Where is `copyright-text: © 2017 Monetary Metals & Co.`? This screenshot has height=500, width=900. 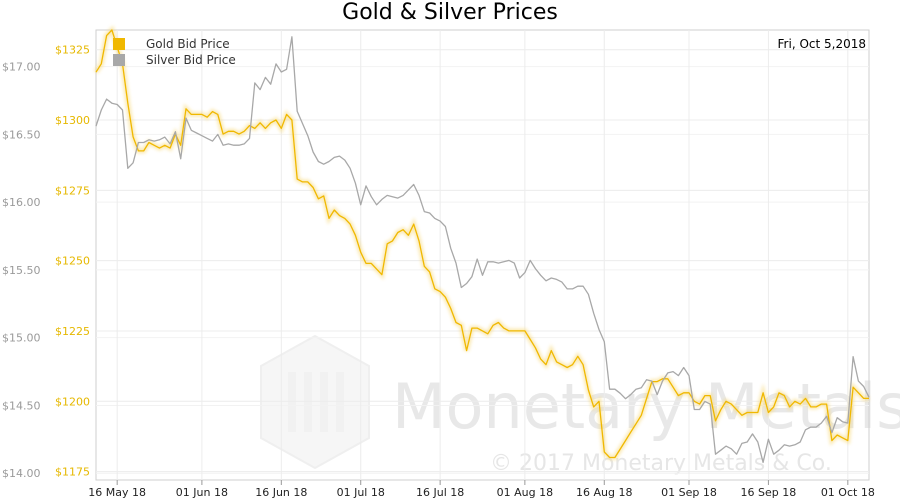
copyright-text: © 2017 Monetary Metals & Co. is located at coordinates (661, 463).